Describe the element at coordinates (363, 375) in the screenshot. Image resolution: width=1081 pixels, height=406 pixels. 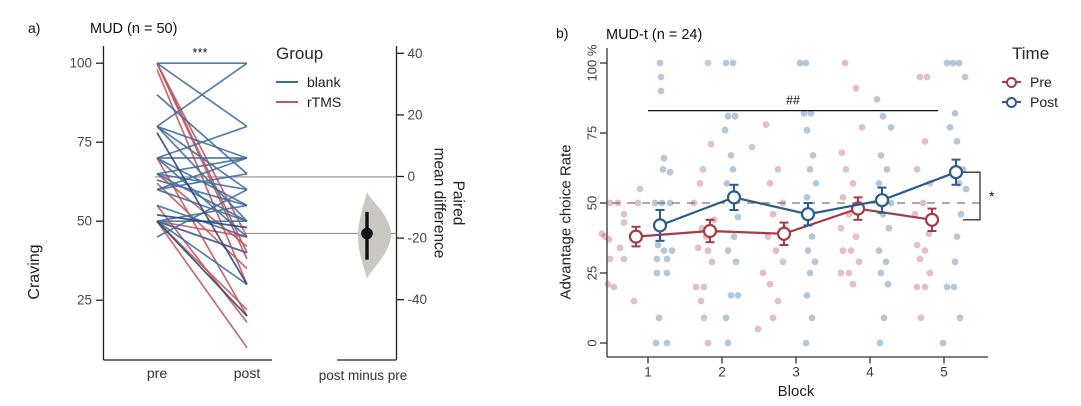
I see `a-x-category-diff: post minus pre` at that location.